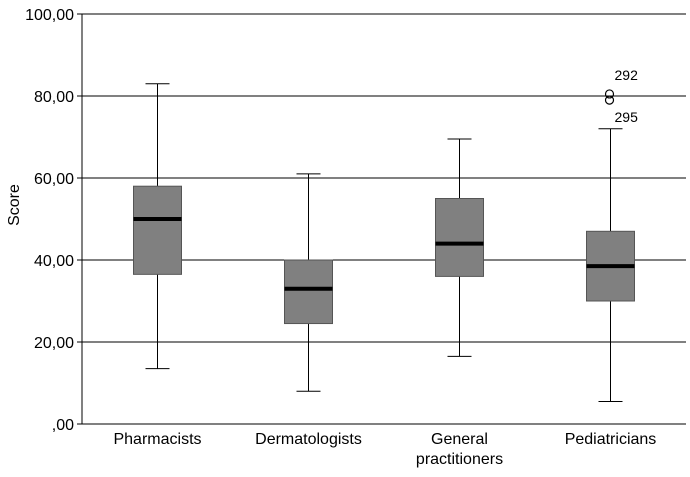  What do you see at coordinates (49, 15) in the screenshot?
I see `y-tick-label: 100,00` at bounding box center [49, 15].